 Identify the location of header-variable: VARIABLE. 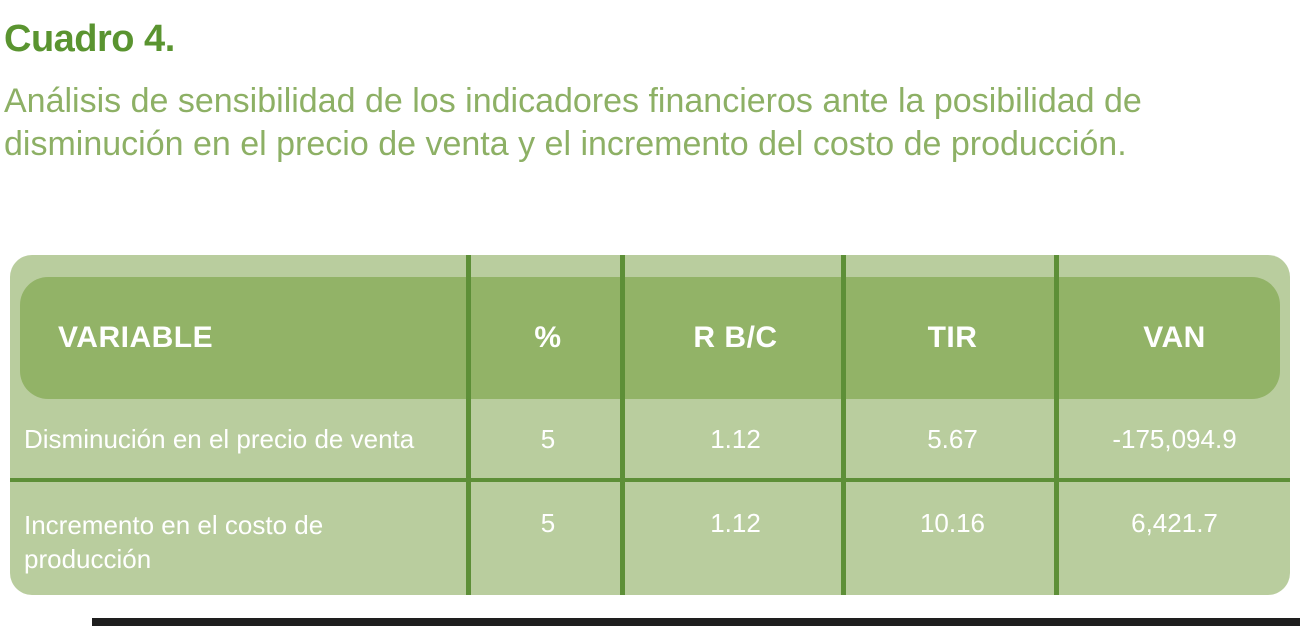
(136, 337).